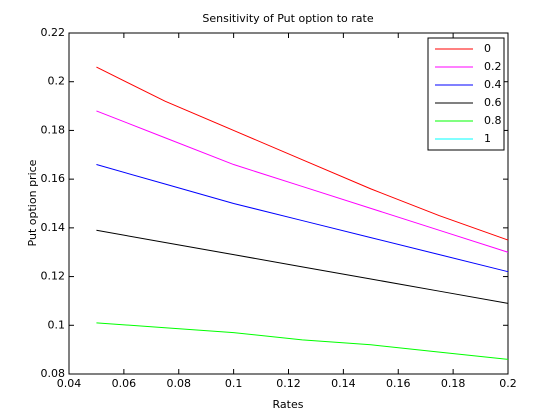 This screenshot has width=560, height=420. I want to click on y-tick-label: 0.12, so click(53, 276).